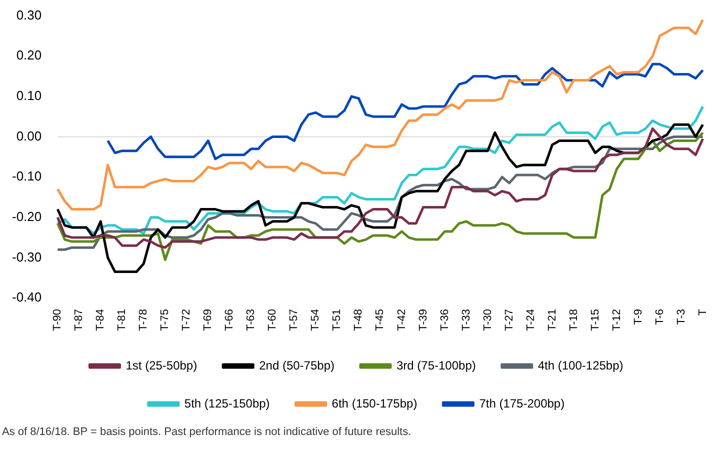 The height and width of the screenshot is (459, 719). What do you see at coordinates (616, 320) in the screenshot?
I see `x-tick-label: T-12` at bounding box center [616, 320].